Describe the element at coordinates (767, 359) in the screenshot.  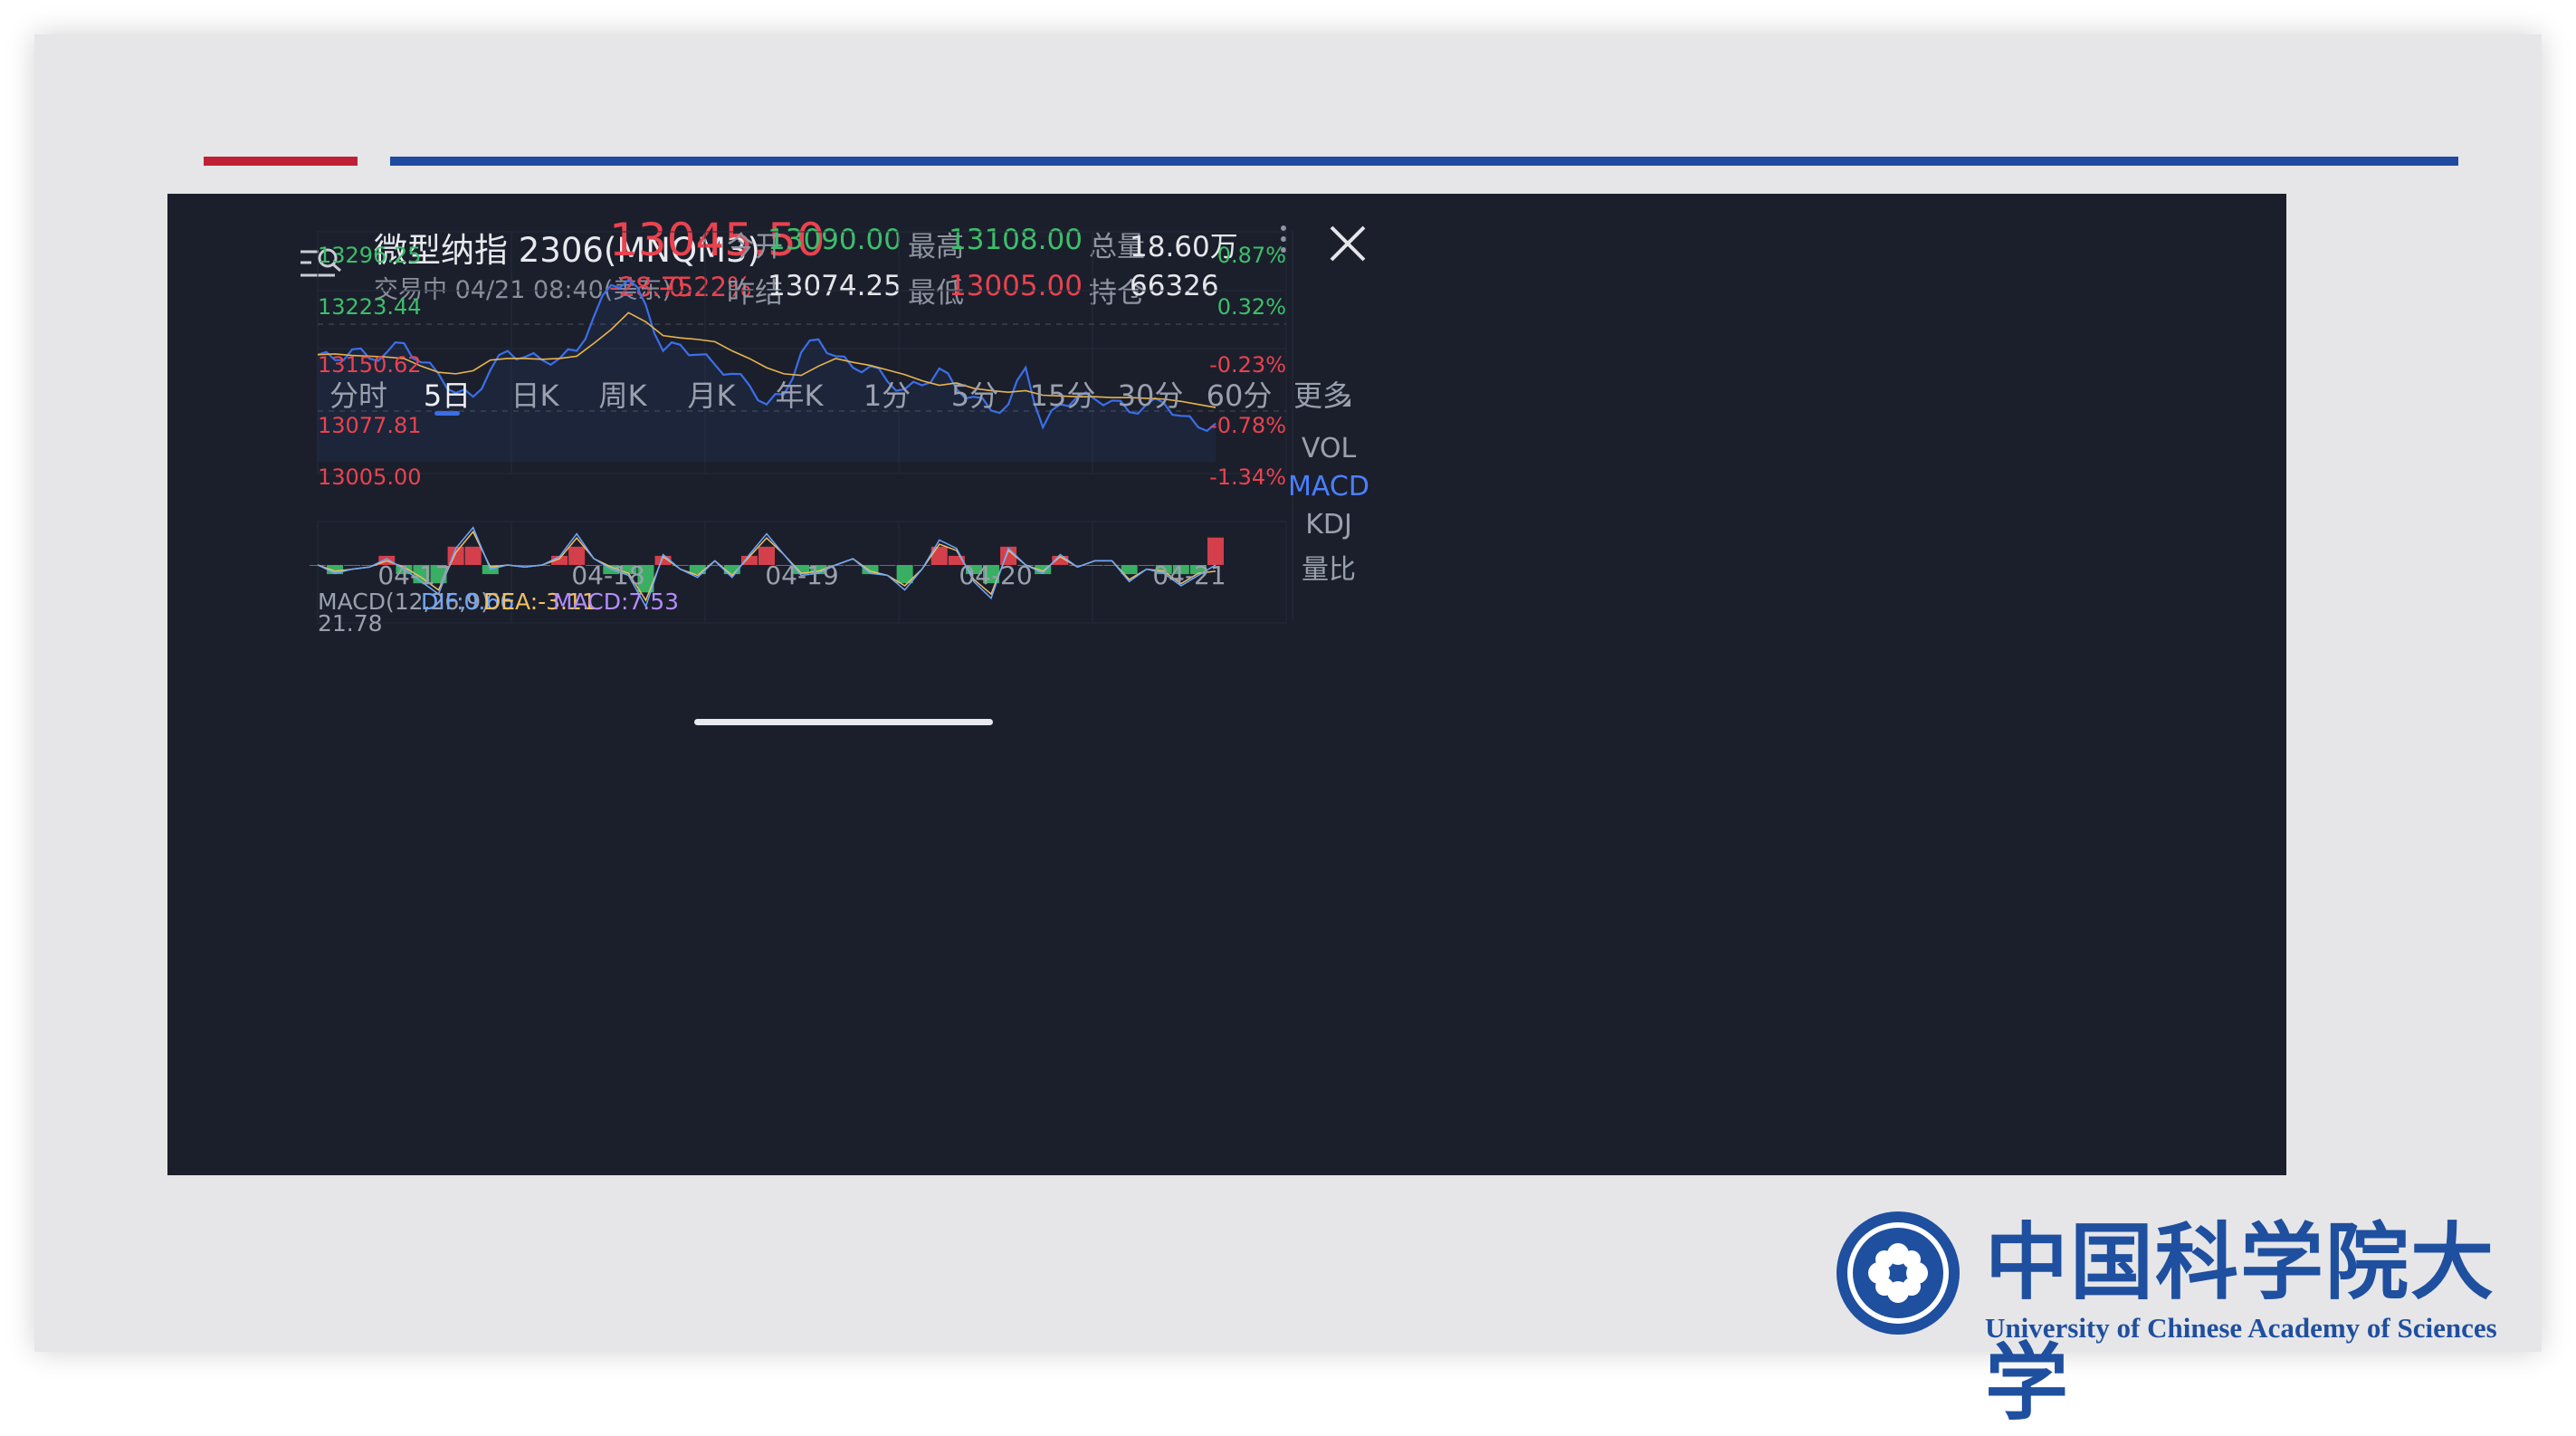
I see `average-line` at that location.